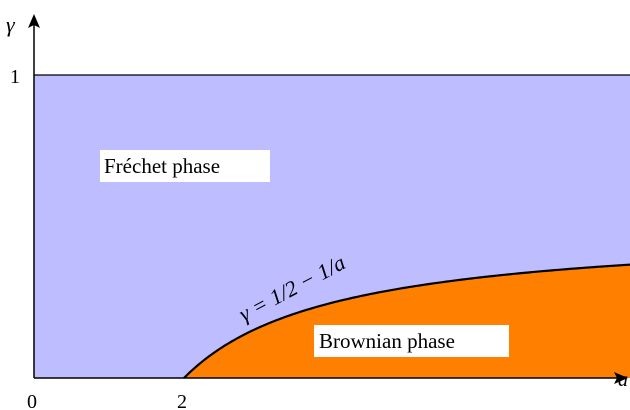 Image resolution: width=630 pixels, height=410 pixels. Describe the element at coordinates (34, 21) in the screenshot. I see `y-axis-arrowhead` at that location.